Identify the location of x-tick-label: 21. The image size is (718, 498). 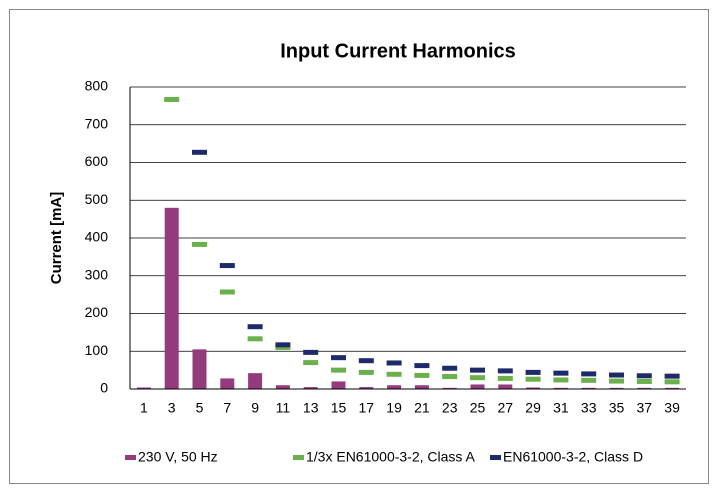
(422, 408).